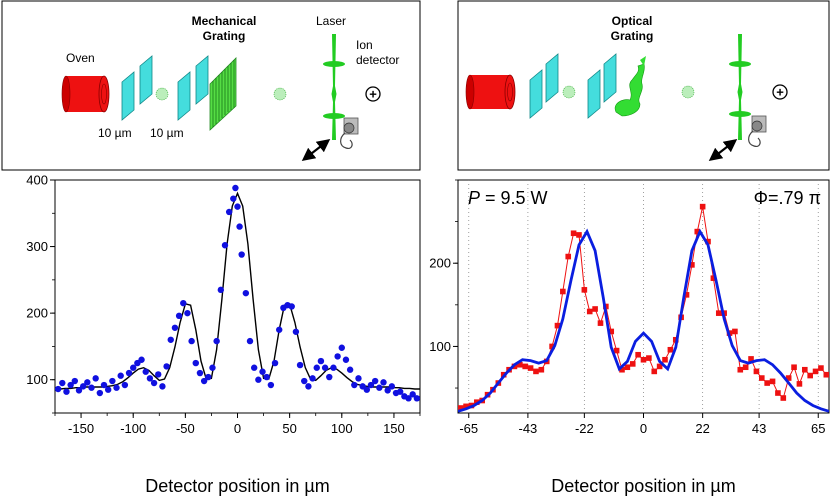 The image size is (830, 499). I want to click on x-tick-label: 50, so click(289, 428).